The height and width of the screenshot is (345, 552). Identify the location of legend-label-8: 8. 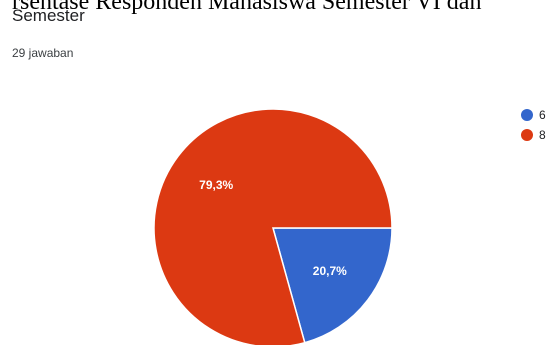
(542, 135).